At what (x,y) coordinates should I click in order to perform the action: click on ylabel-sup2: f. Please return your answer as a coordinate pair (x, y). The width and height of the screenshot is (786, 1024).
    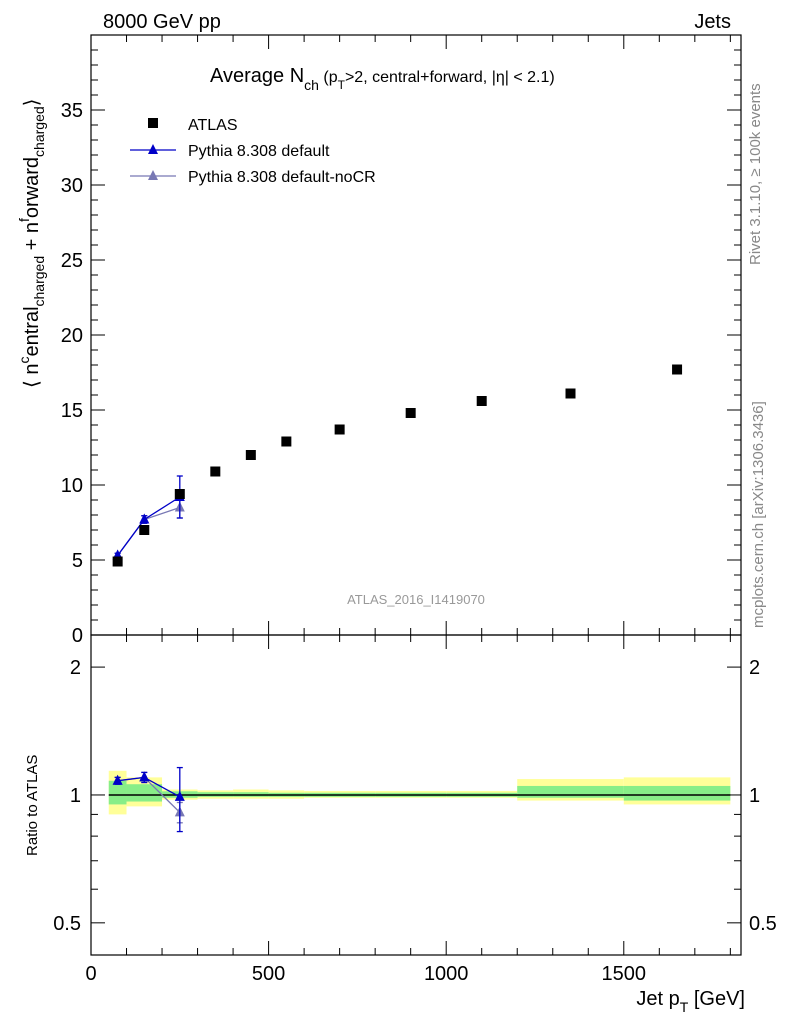
    Looking at the image, I should click on (24, 220).